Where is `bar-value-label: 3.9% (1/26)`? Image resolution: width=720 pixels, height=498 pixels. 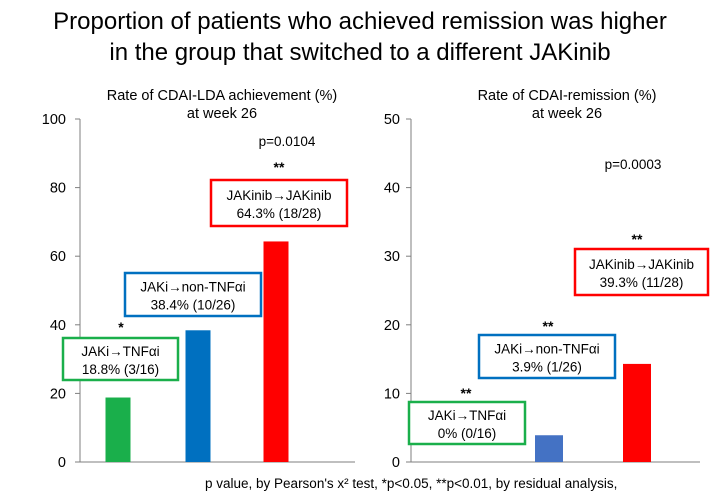
bar-value-label: 3.9% (1/26) is located at coordinates (547, 367).